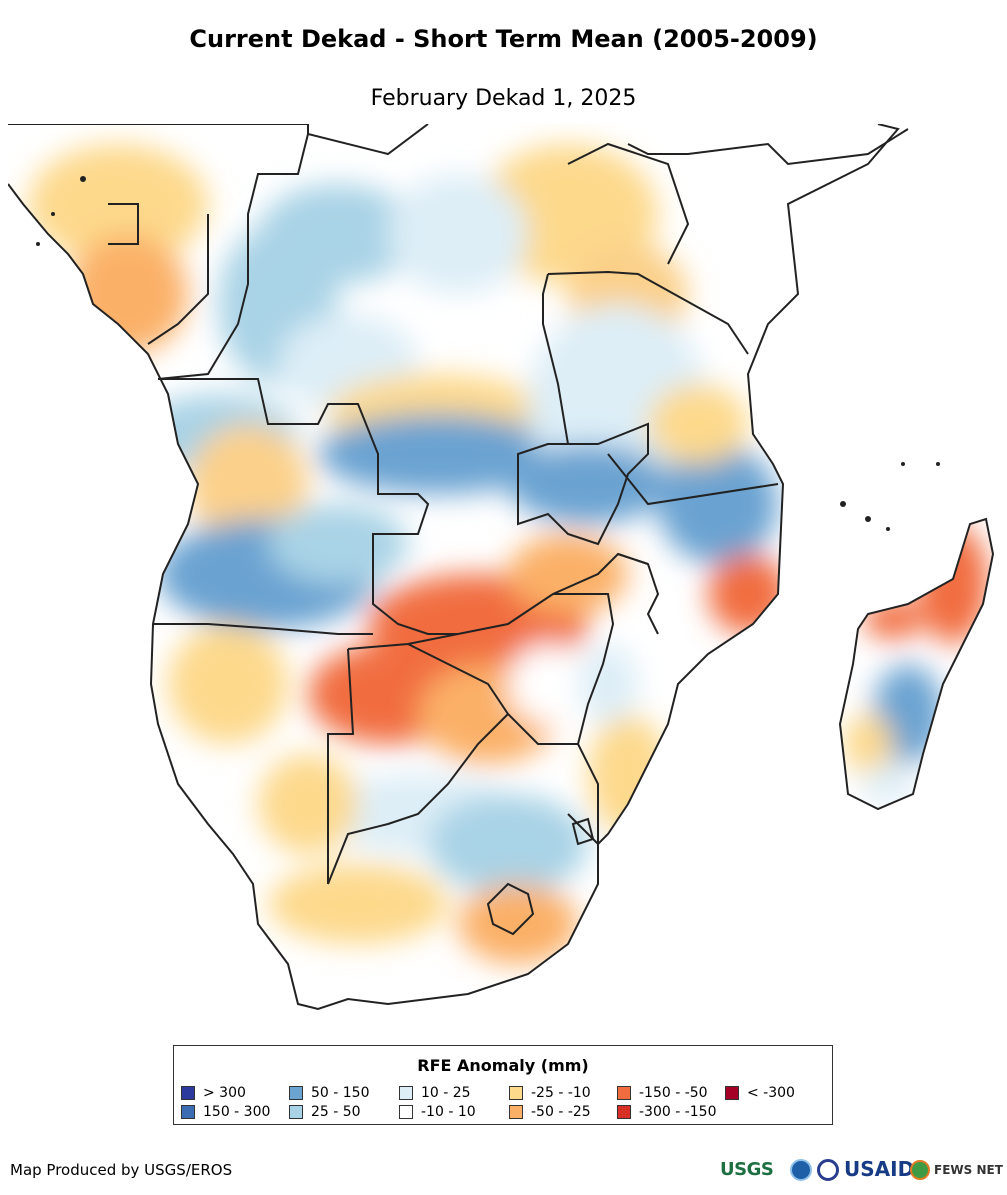 This screenshot has height=1195, width=1007. What do you see at coordinates (771, 1093) in the screenshot?
I see `legend-label: < -300` at bounding box center [771, 1093].